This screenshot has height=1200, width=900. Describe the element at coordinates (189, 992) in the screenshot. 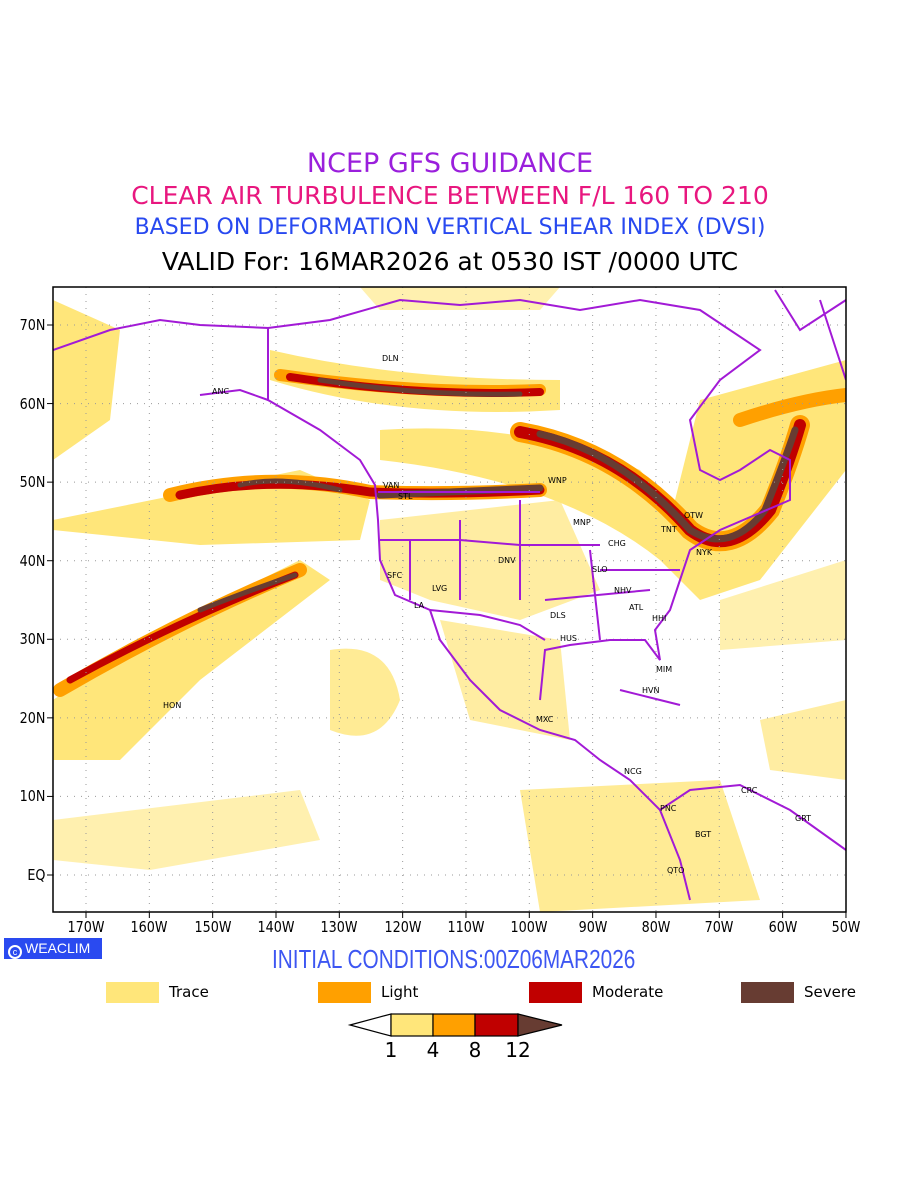

I see `legend-label-trace: Trace` at that location.